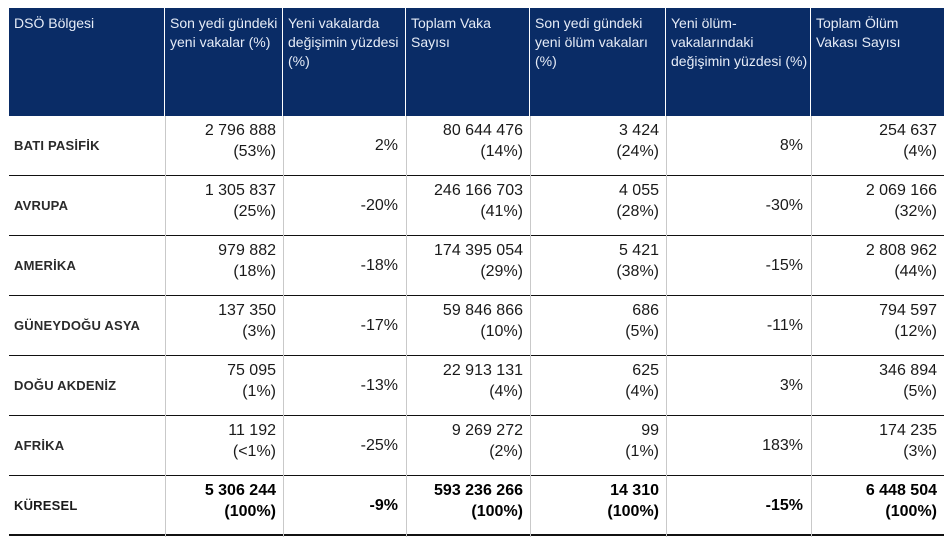 The image size is (945, 539). What do you see at coordinates (901, 250) in the screenshot?
I see `value: 2 808 962` at bounding box center [901, 250].